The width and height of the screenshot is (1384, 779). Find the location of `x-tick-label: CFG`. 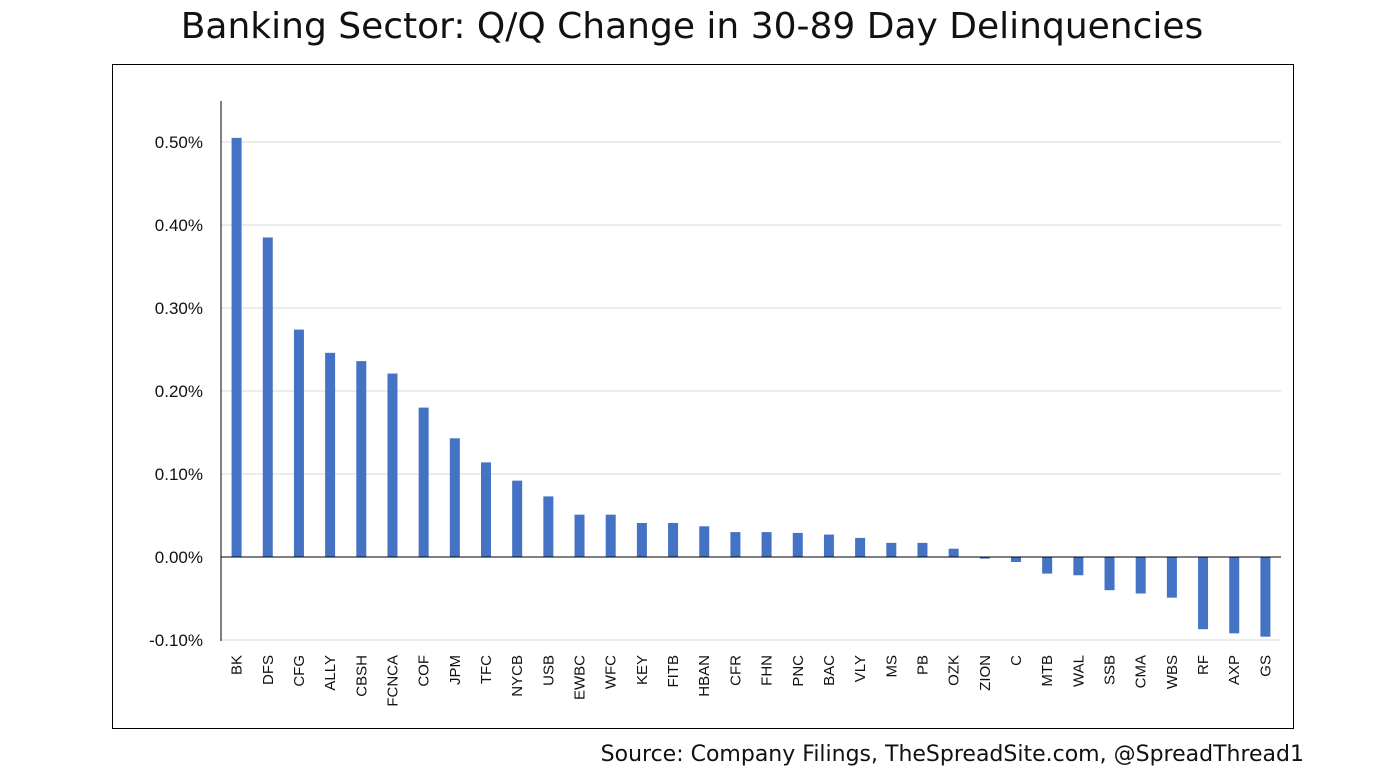

x-tick-label: CFG is located at coordinates (299, 671).